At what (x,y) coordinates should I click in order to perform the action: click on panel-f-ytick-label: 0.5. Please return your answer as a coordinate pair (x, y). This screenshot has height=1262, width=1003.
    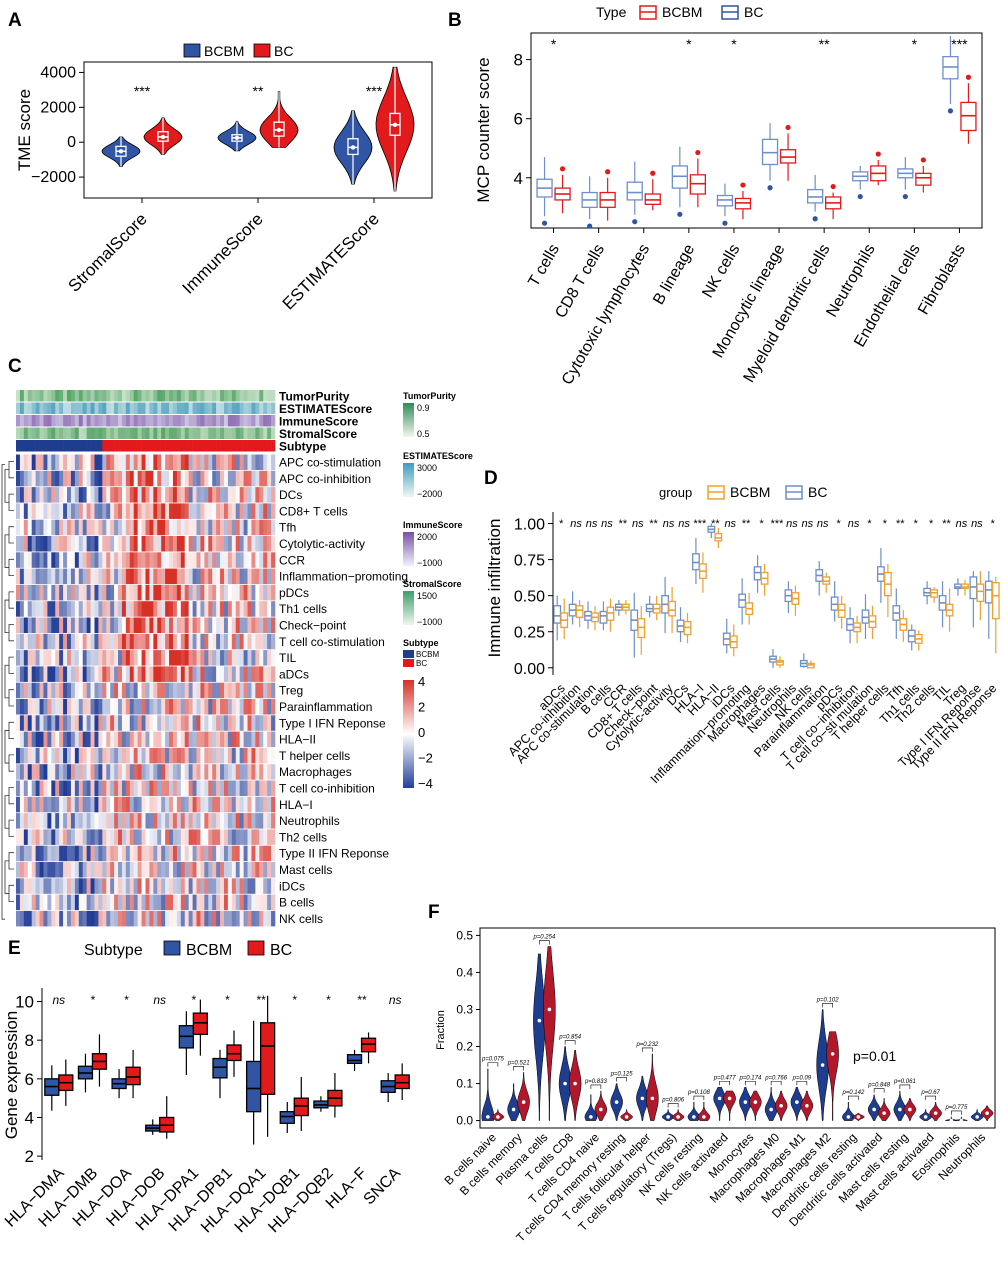
    Looking at the image, I should click on (464, 935).